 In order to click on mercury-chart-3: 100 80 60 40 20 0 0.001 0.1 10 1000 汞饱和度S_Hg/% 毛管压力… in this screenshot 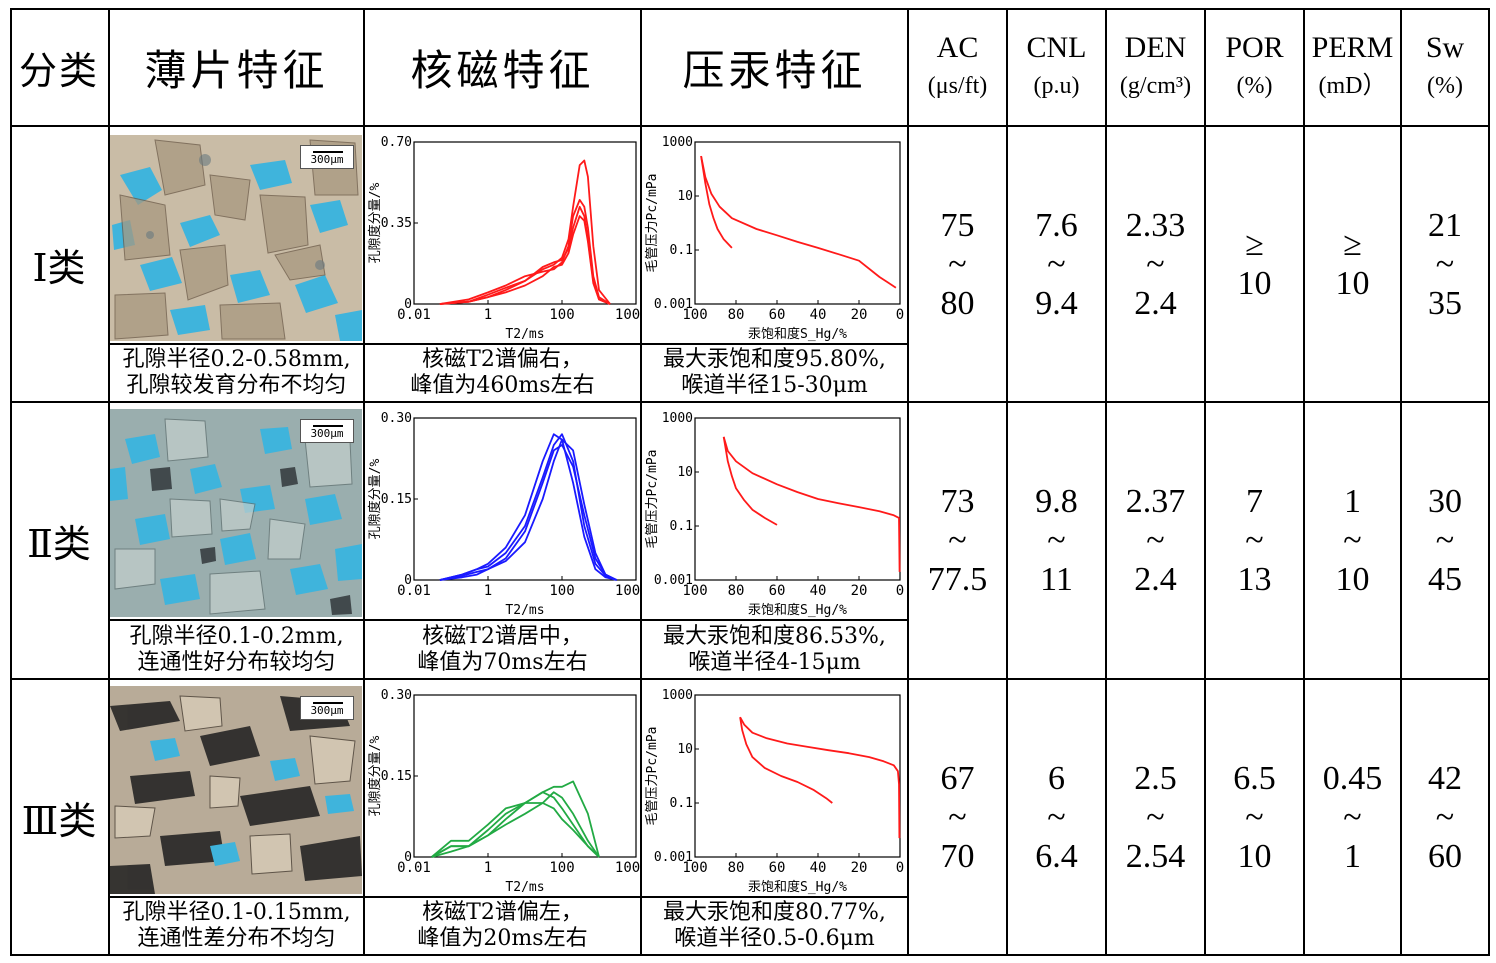, I will do `click(774, 791)`.